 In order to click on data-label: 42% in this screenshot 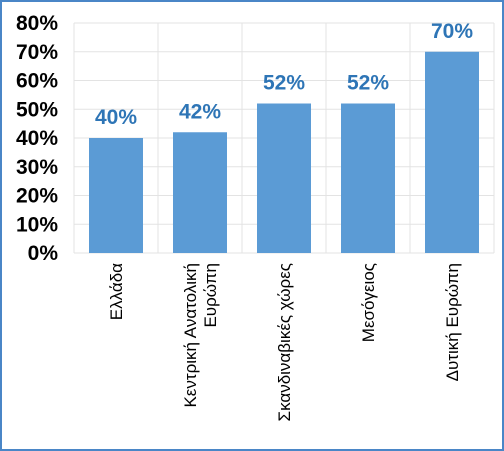, I will do `click(200, 111)`.